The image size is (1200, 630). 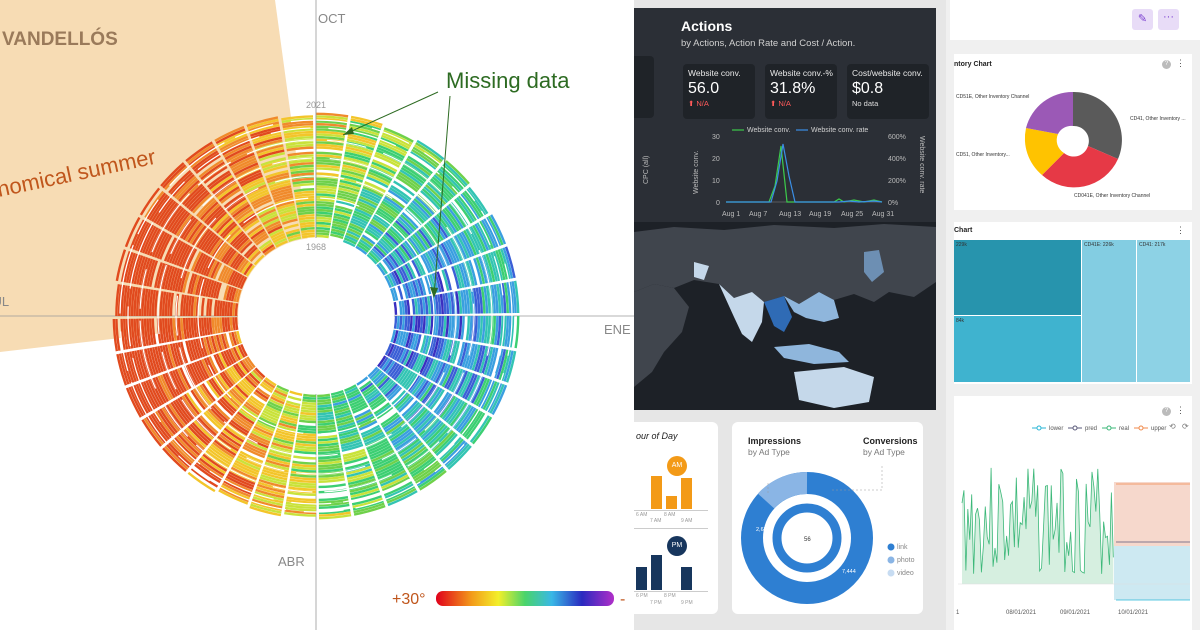 I want to click on zoom-icon: ⟳, so click(x=1185, y=426).